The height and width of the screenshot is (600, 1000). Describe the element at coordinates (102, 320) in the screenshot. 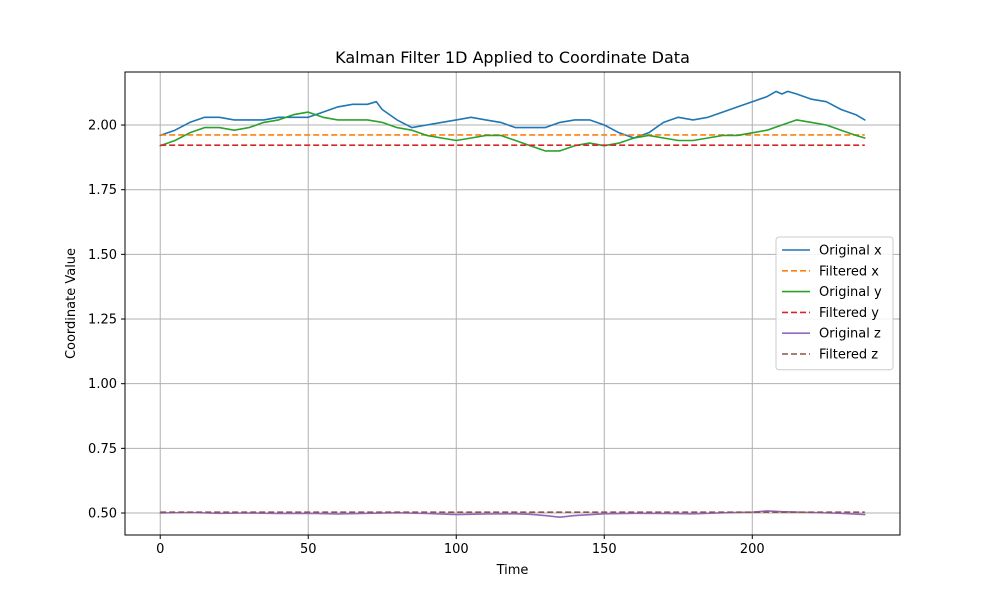

I see `y-tick-label: 1.25` at that location.